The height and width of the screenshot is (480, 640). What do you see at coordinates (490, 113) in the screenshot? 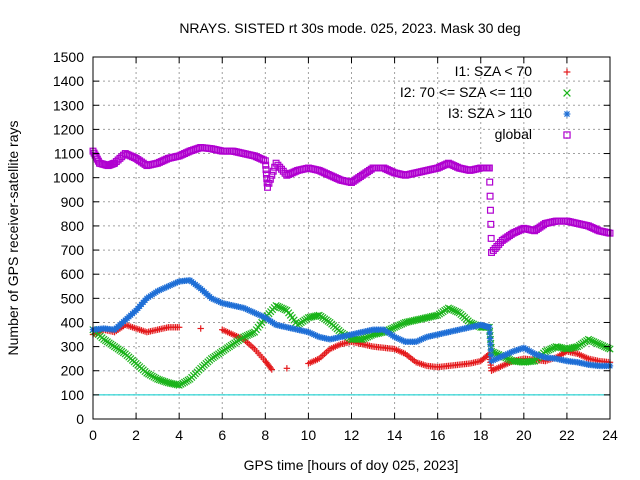
I see `legend-label: I3: SZA > 110` at bounding box center [490, 113].